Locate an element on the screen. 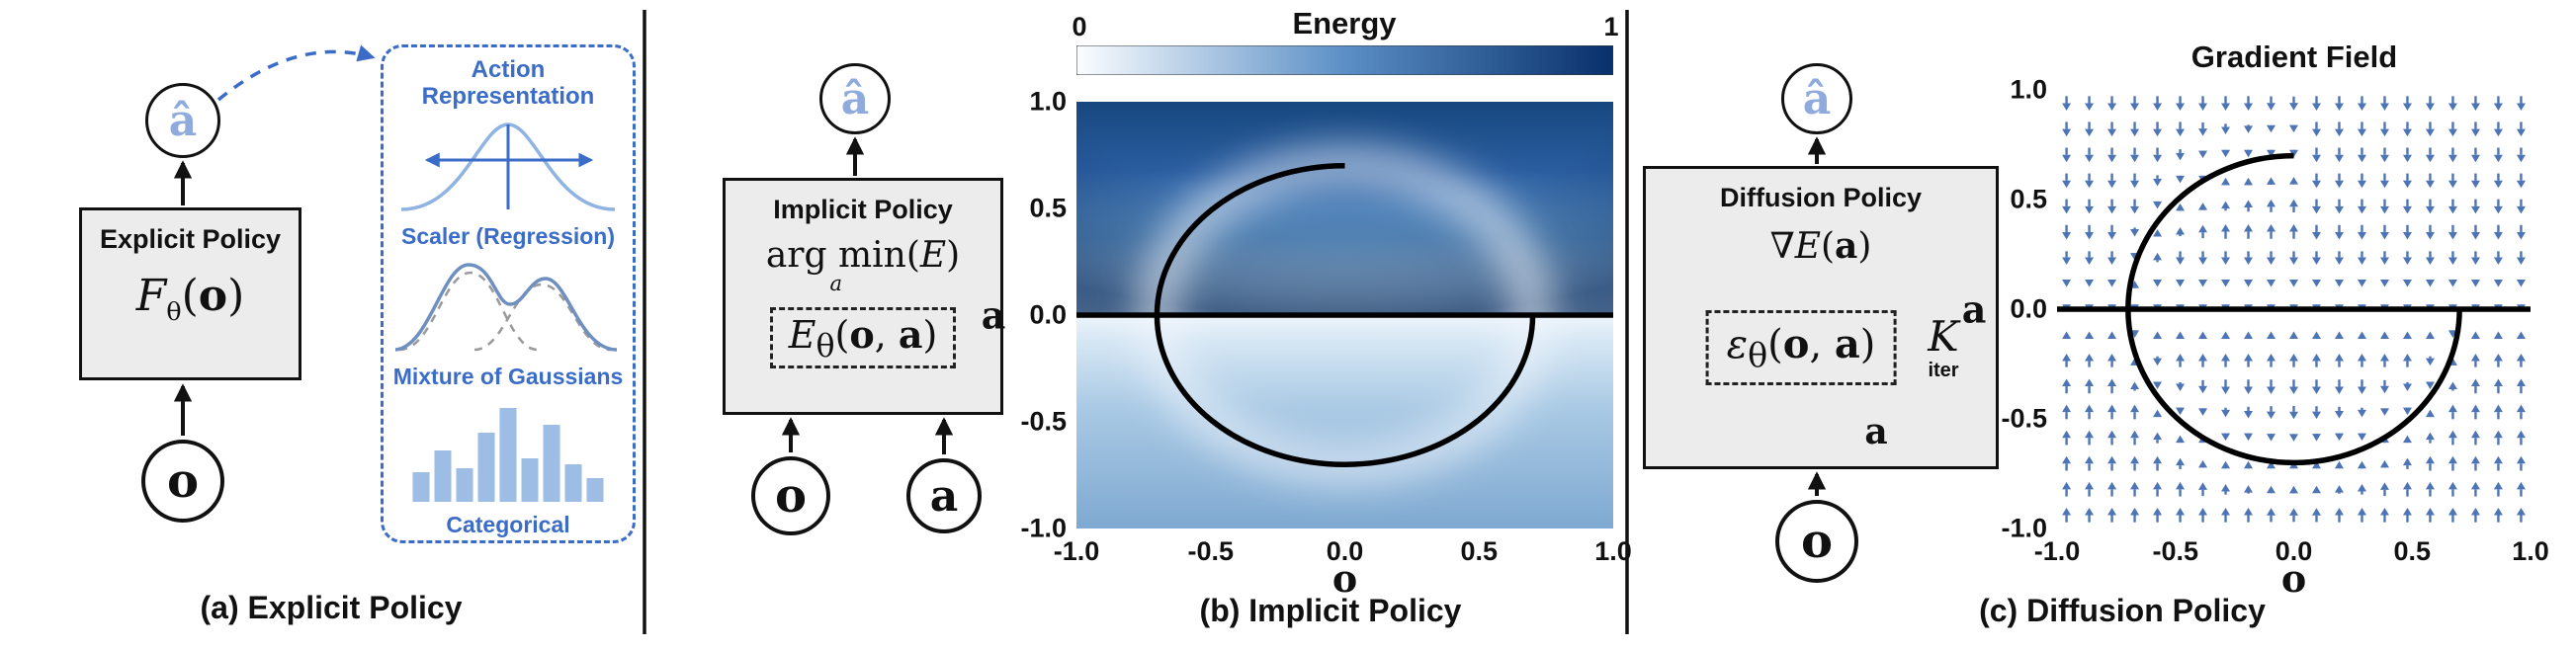 Image resolution: width=2576 pixels, height=650 pixels. x-axis-label: o is located at coordinates (1344, 578).